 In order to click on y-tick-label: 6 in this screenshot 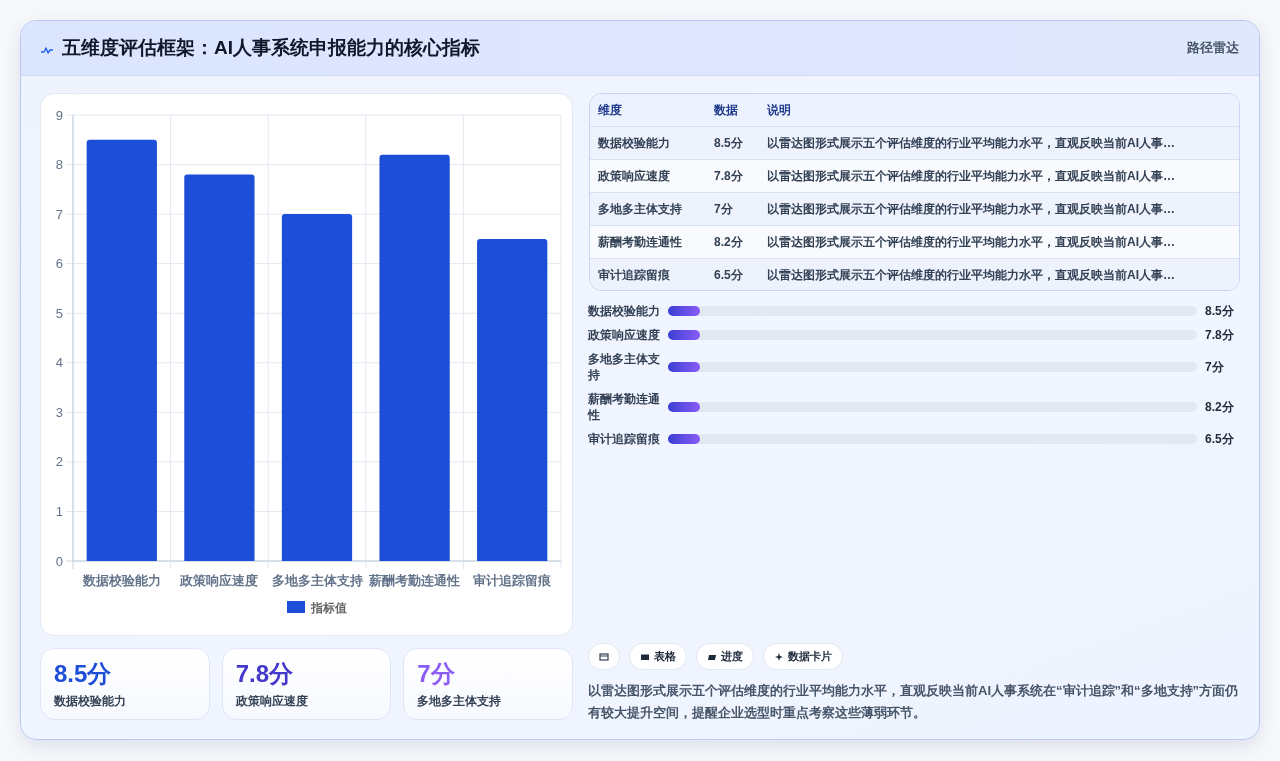, I will do `click(59, 264)`.